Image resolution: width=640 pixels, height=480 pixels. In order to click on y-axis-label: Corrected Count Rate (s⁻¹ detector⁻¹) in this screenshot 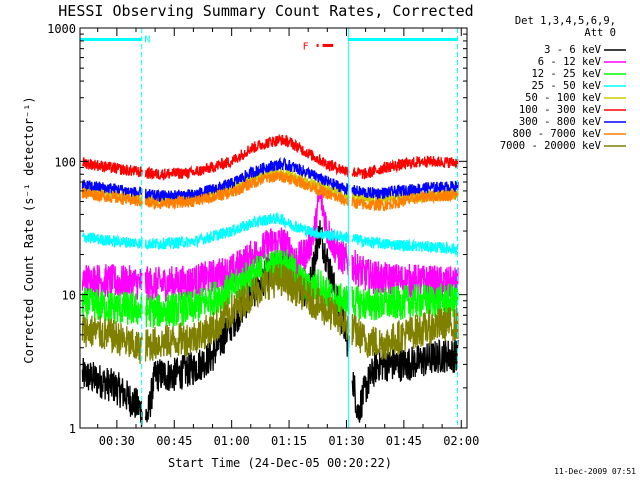, I will do `click(29, 229)`.